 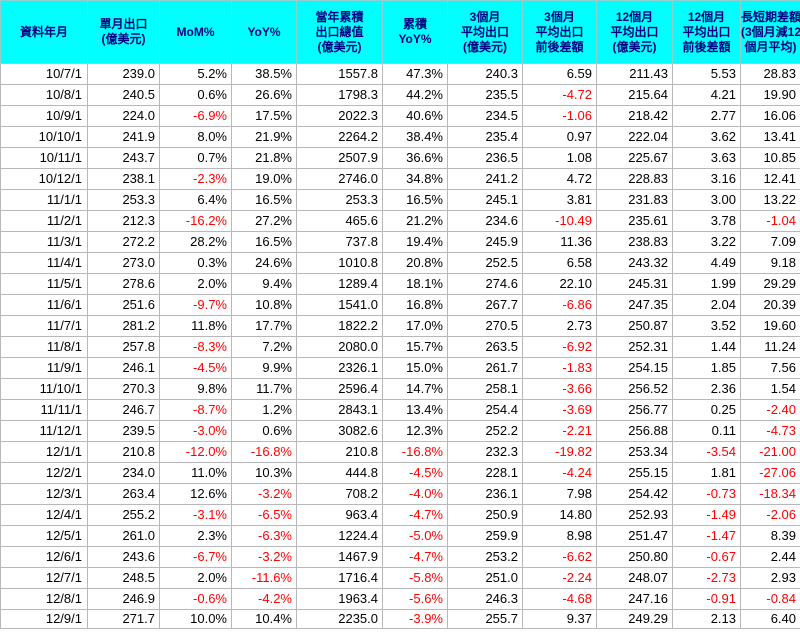 What do you see at coordinates (706, 200) in the screenshot?
I see `value-cell: 3.00` at bounding box center [706, 200].